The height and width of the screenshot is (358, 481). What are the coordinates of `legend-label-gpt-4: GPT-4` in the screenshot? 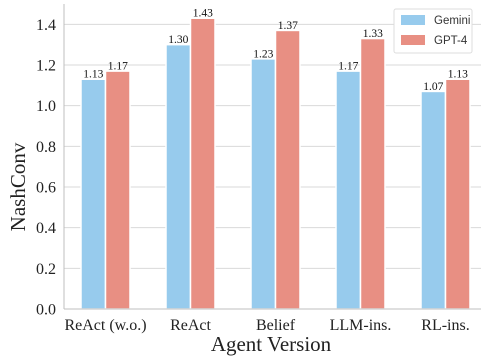 It's located at (451, 41).